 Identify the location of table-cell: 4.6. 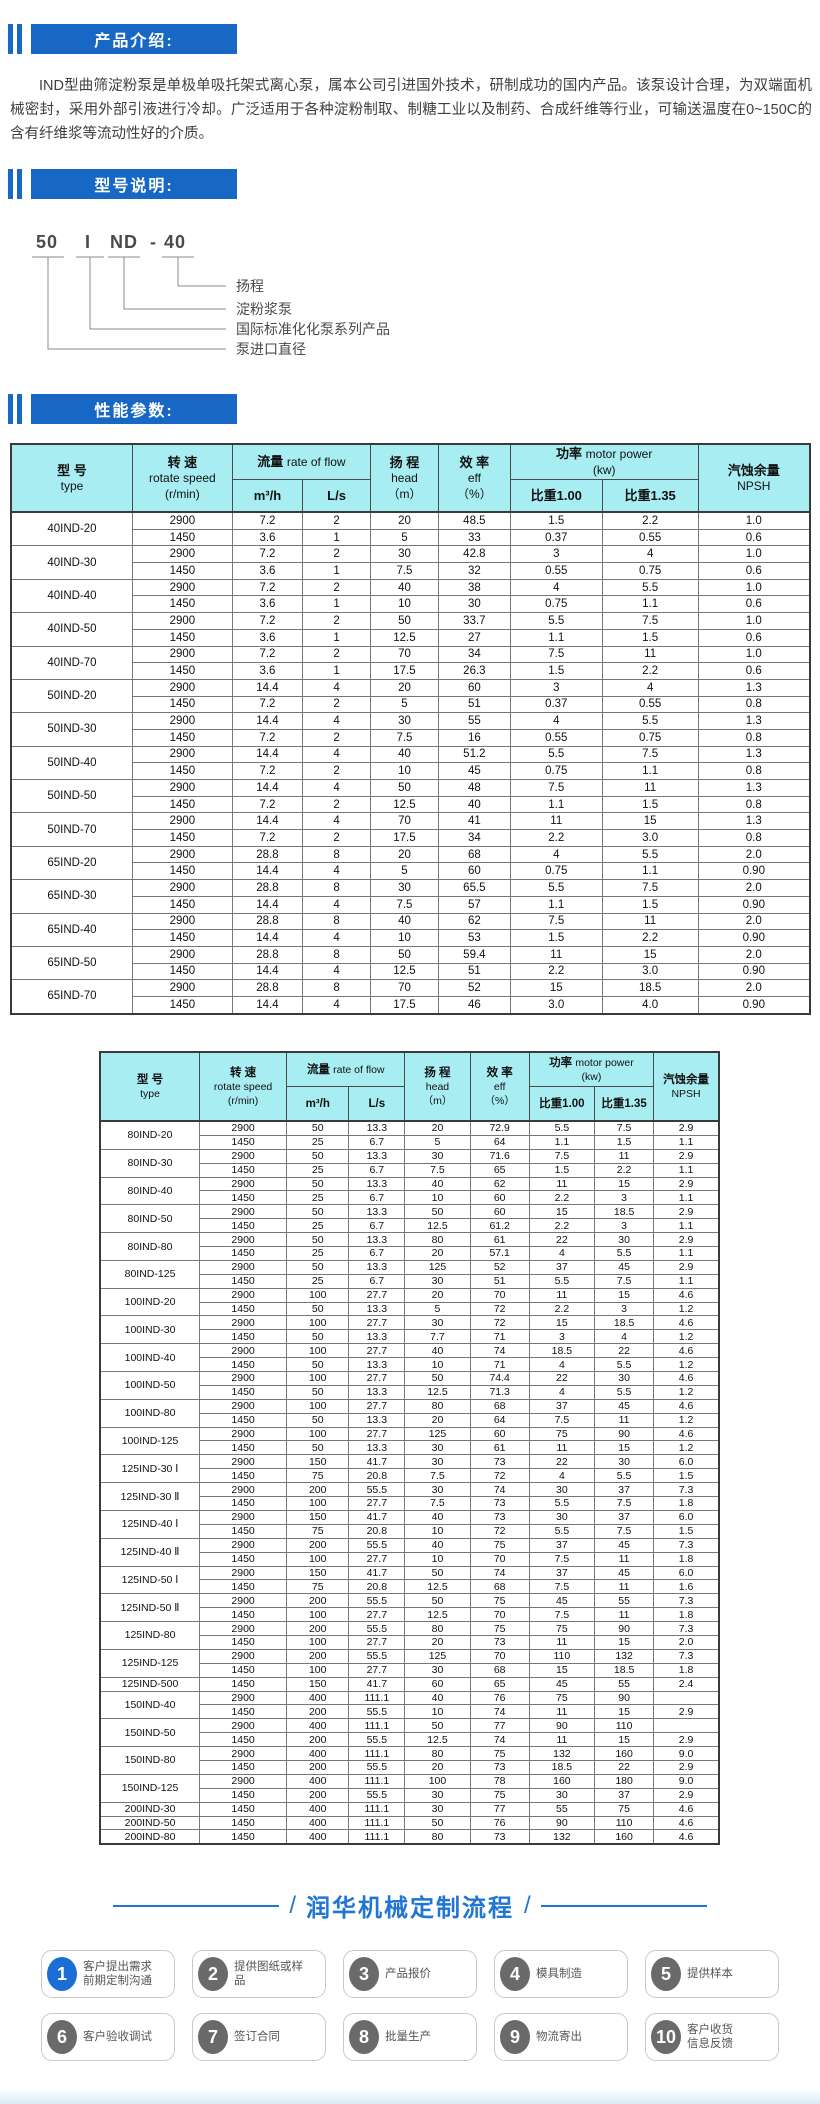
(686, 1823).